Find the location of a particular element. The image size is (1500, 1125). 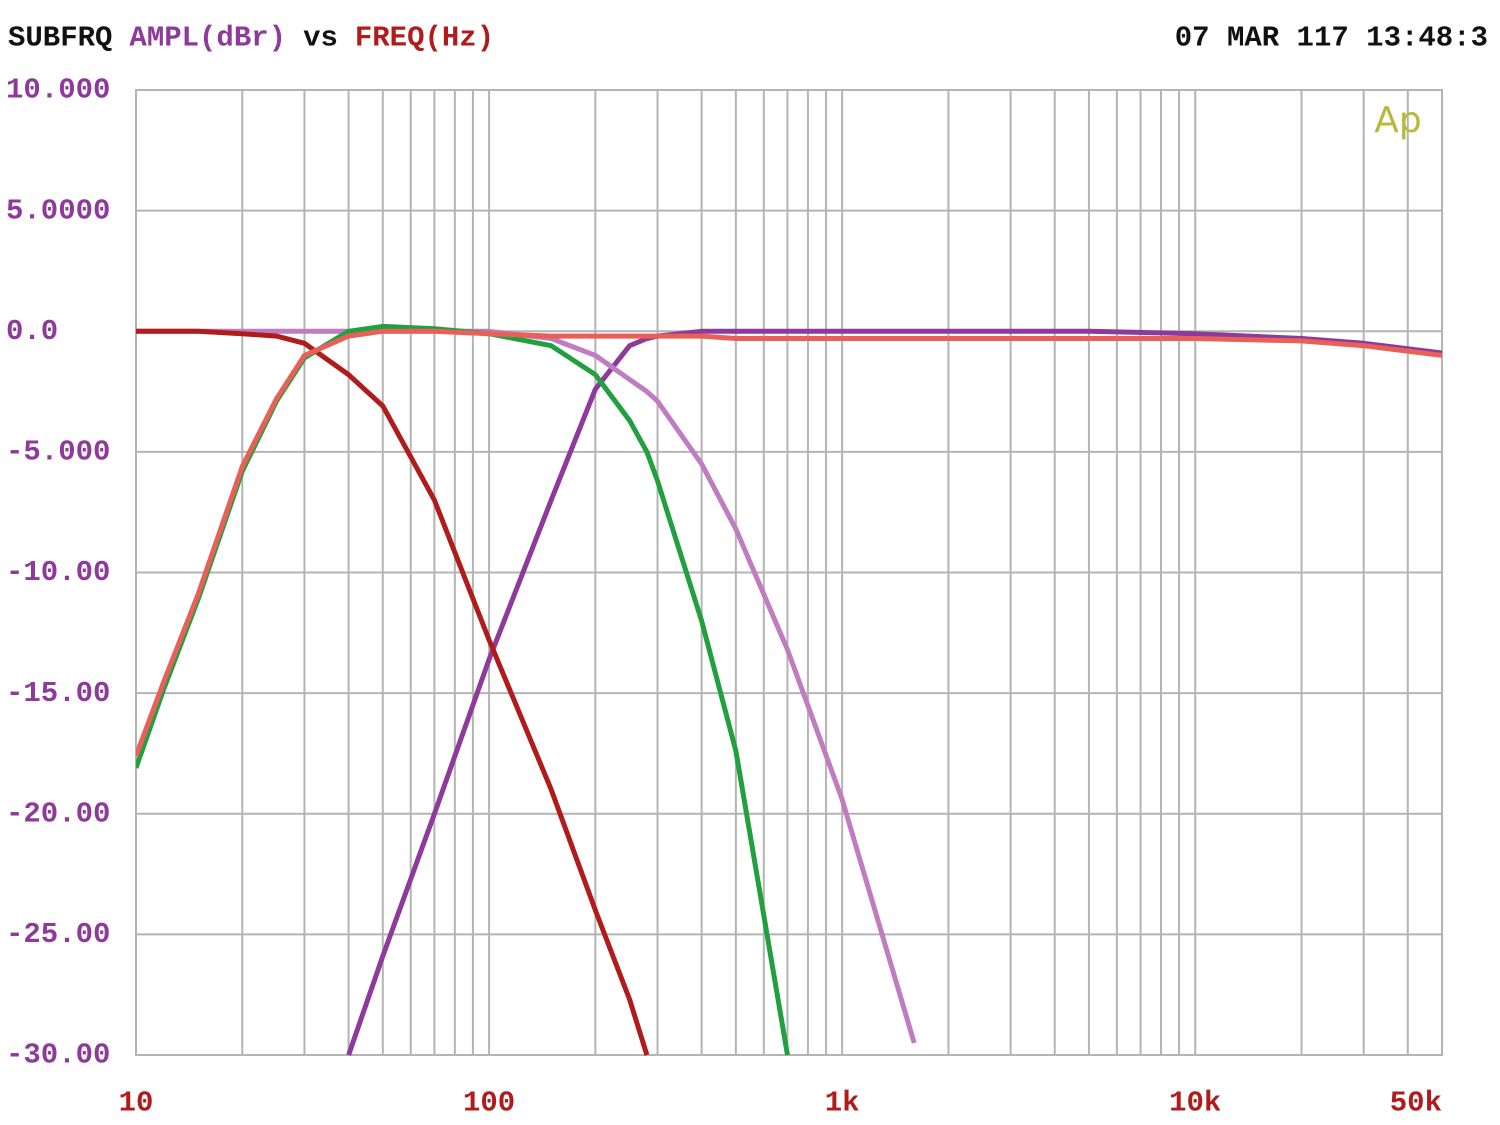

y-tick-label: -15.00 is located at coordinates (58, 693).